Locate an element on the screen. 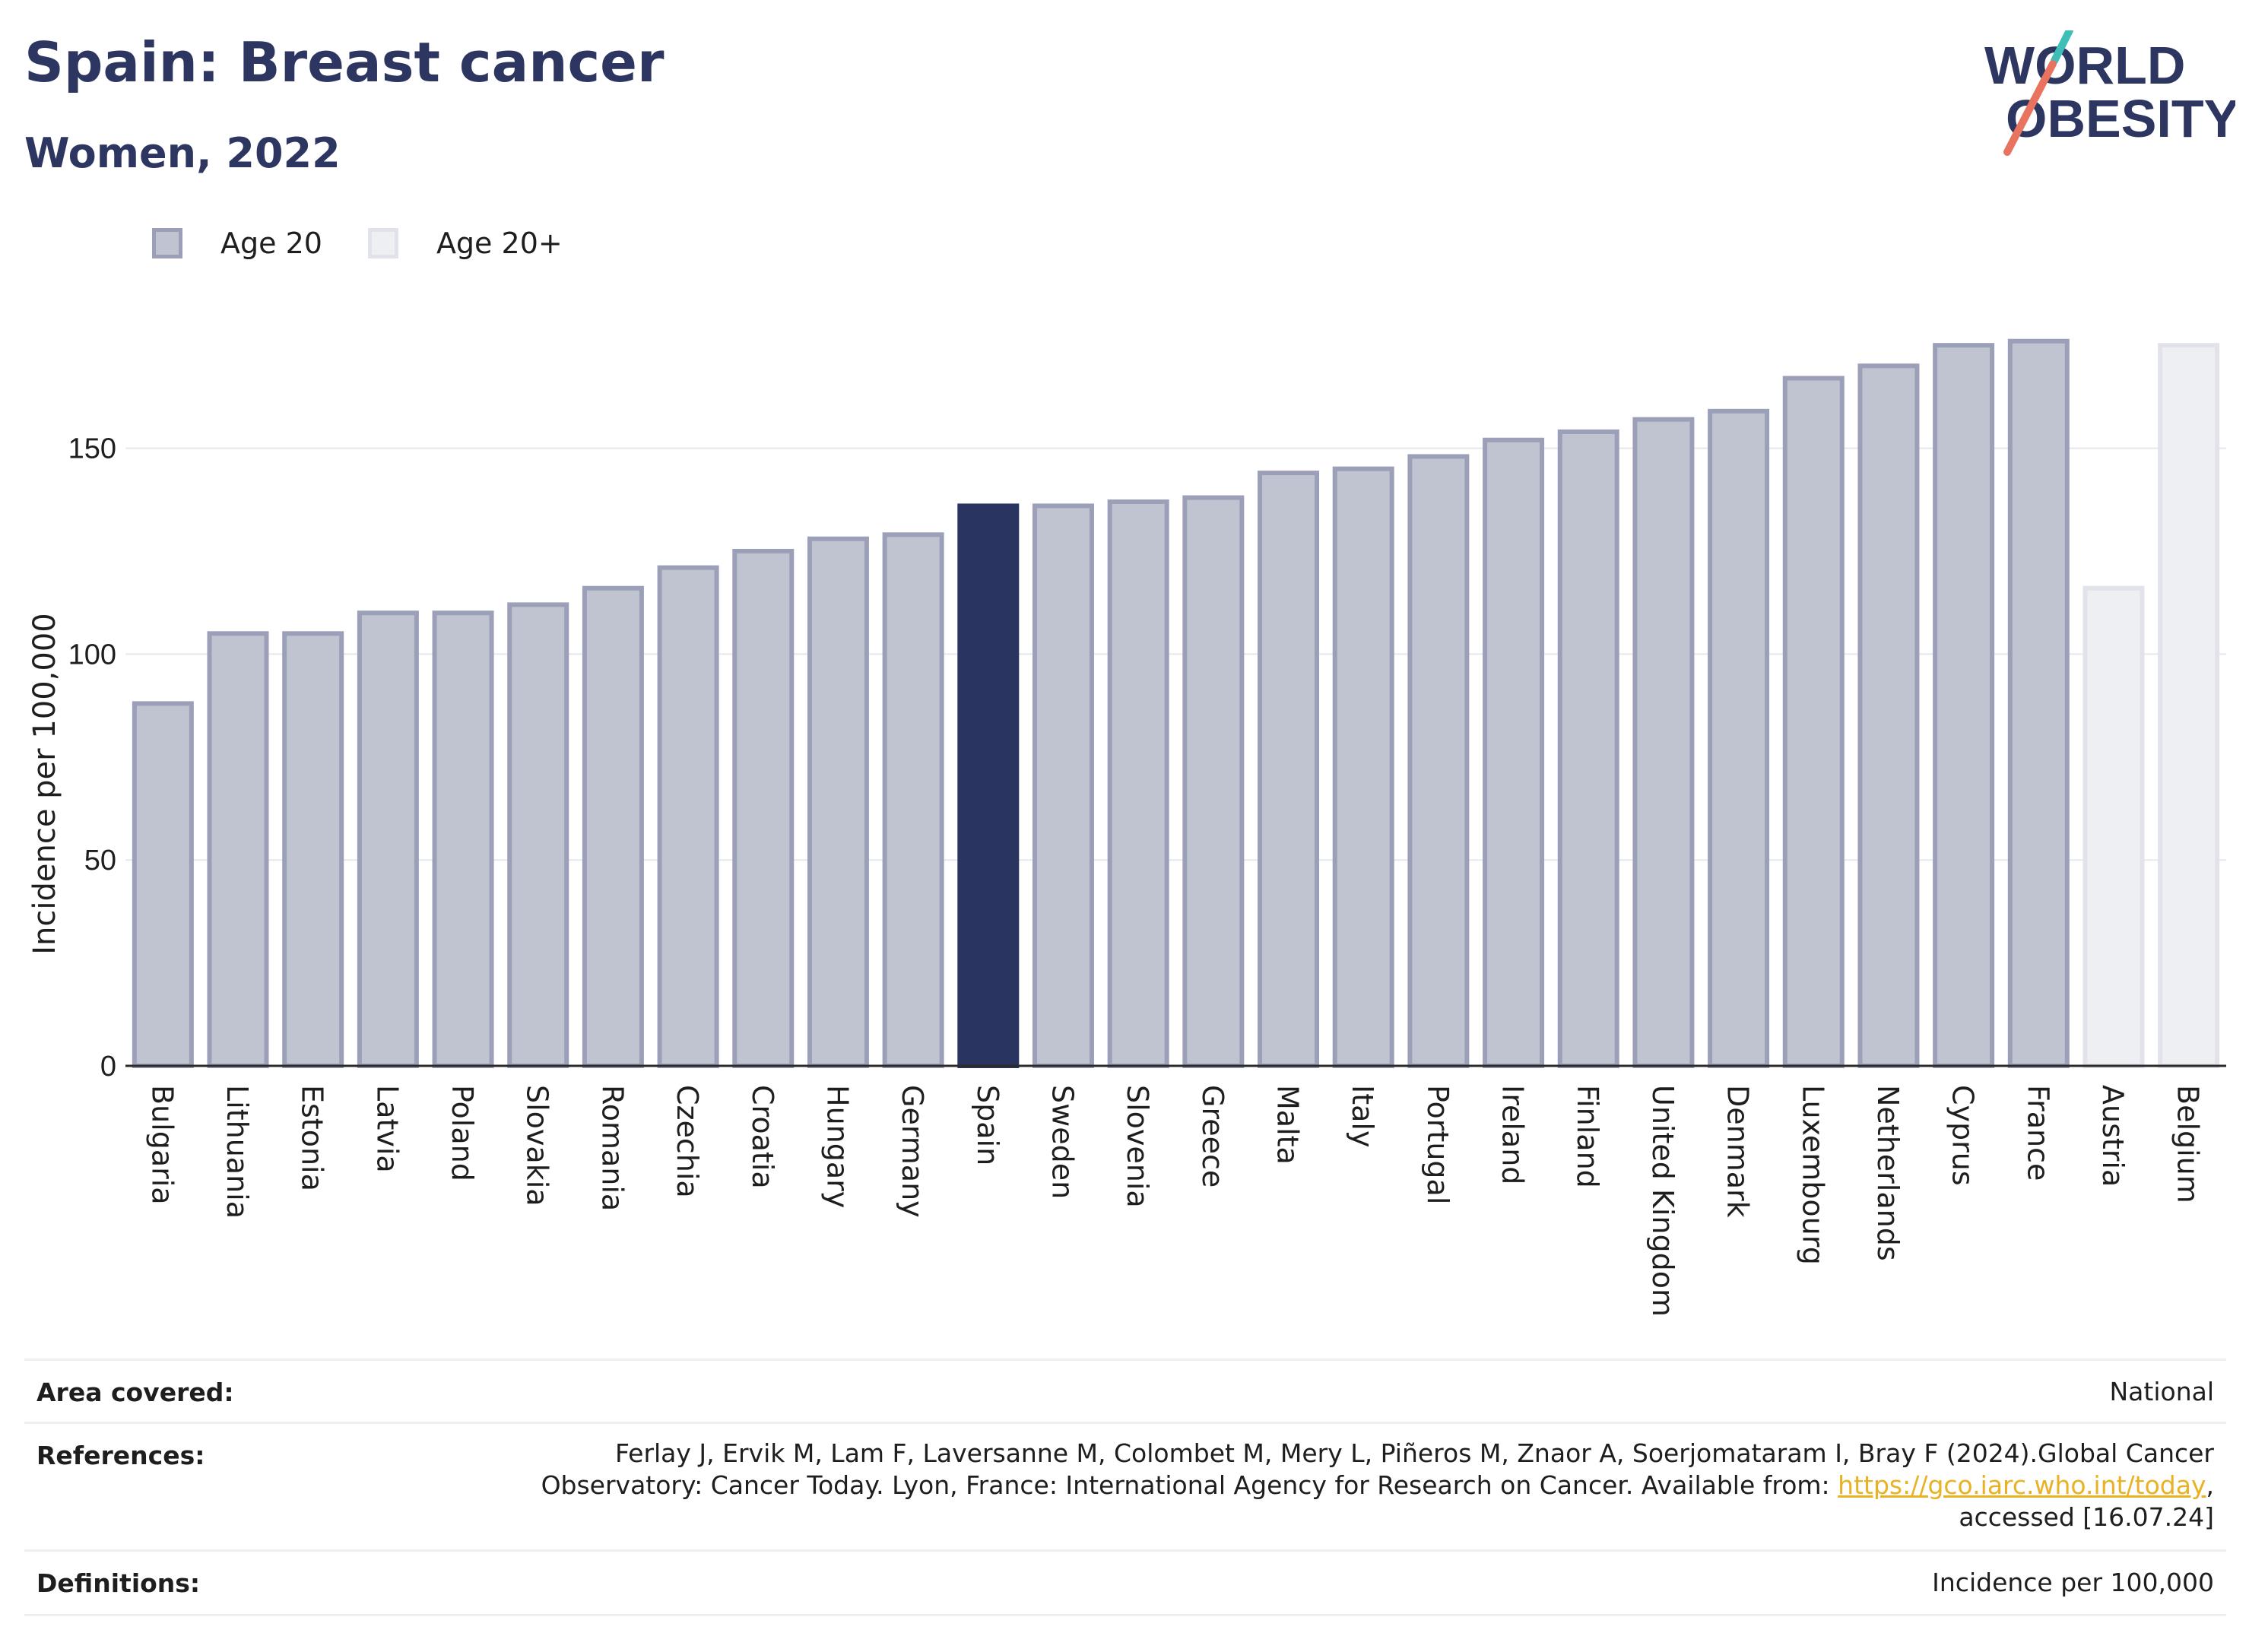 This screenshot has width=2249, height=1652. legend: Age 20 Age 20+ is located at coordinates (380, 243).